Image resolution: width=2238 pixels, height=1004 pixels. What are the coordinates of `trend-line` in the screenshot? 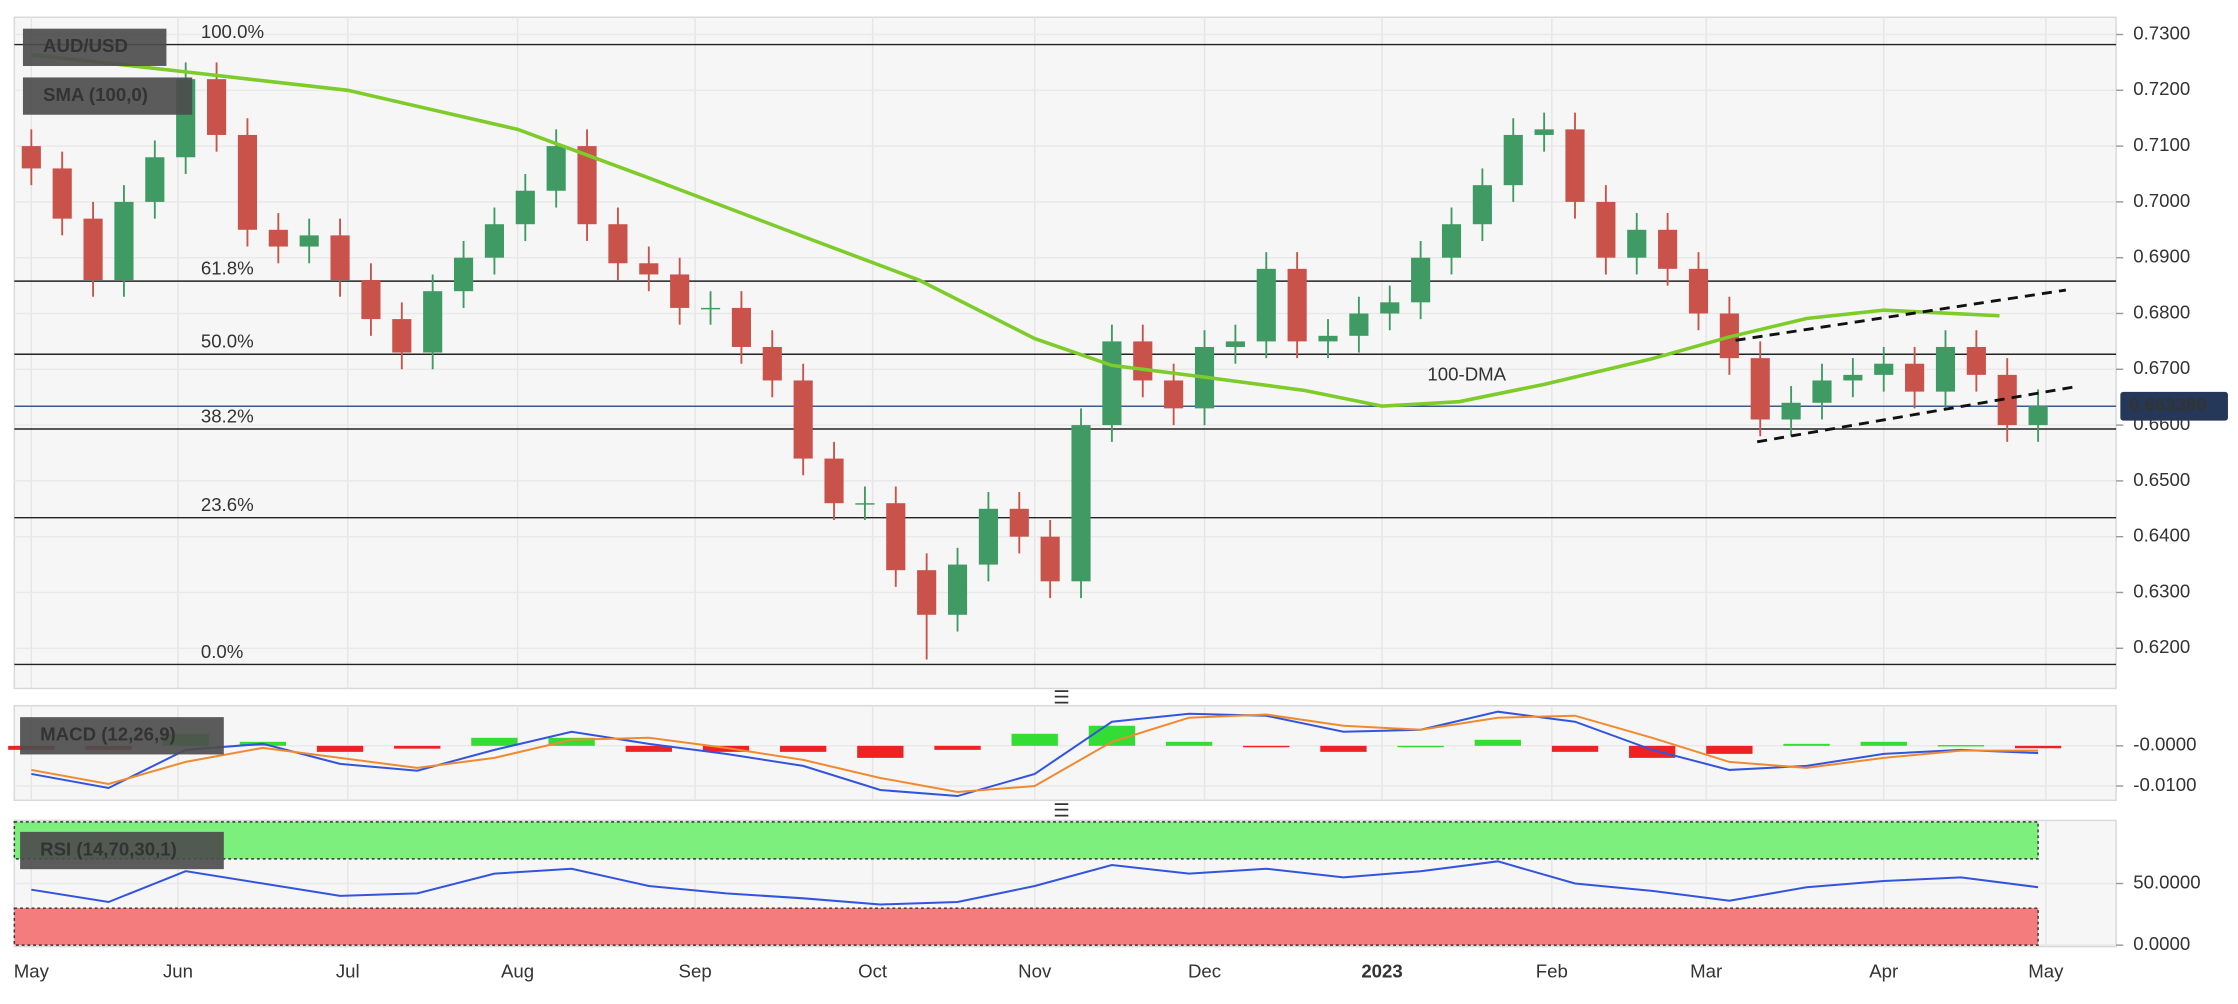 It's located at (1915, 414).